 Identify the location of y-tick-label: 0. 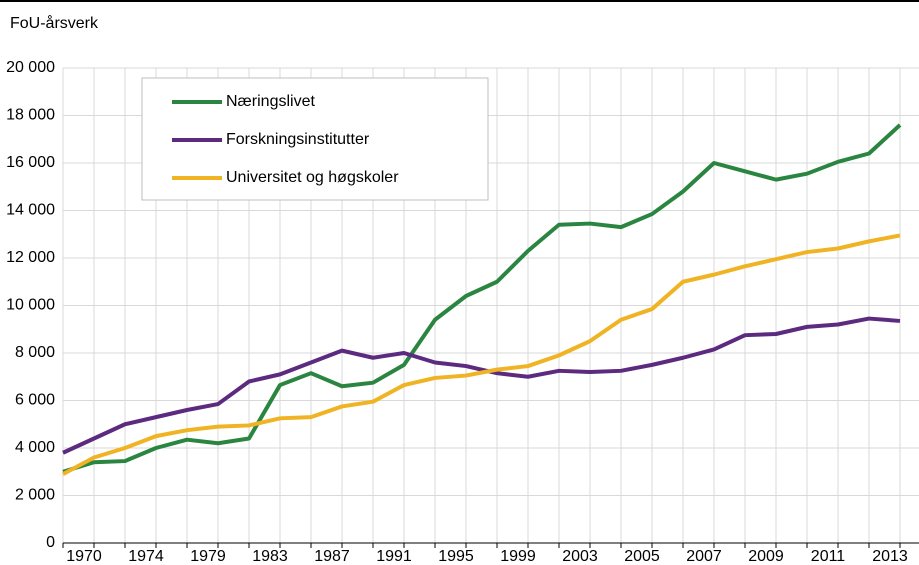
(50, 542).